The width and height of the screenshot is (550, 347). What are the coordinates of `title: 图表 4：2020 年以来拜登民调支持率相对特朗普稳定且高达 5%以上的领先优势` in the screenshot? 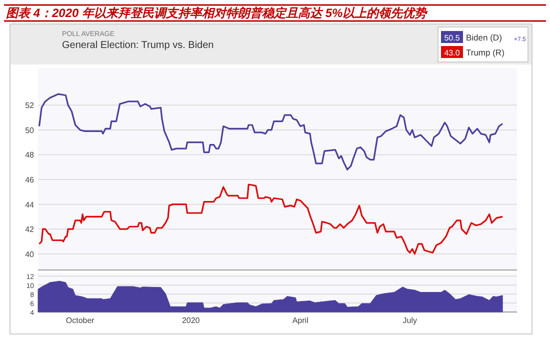 It's located at (216, 13).